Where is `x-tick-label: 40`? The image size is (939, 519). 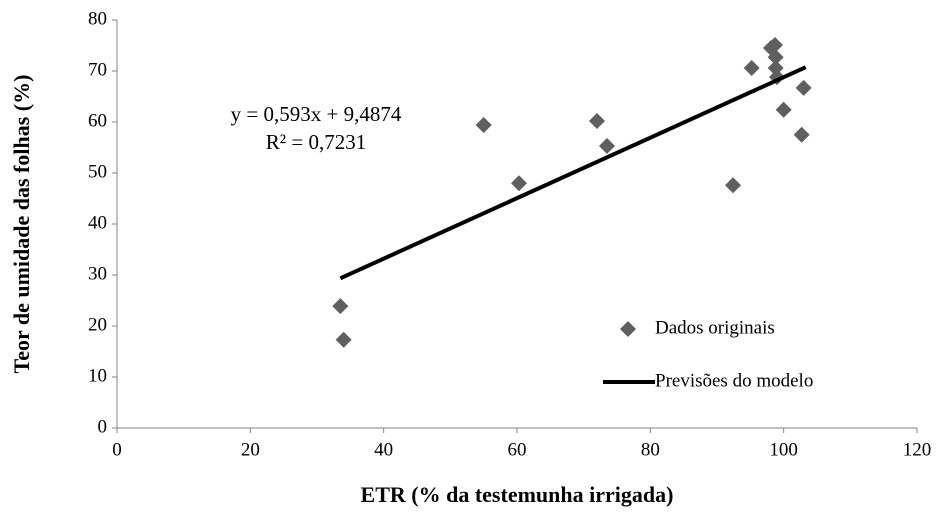 x-tick-label: 40 is located at coordinates (383, 449).